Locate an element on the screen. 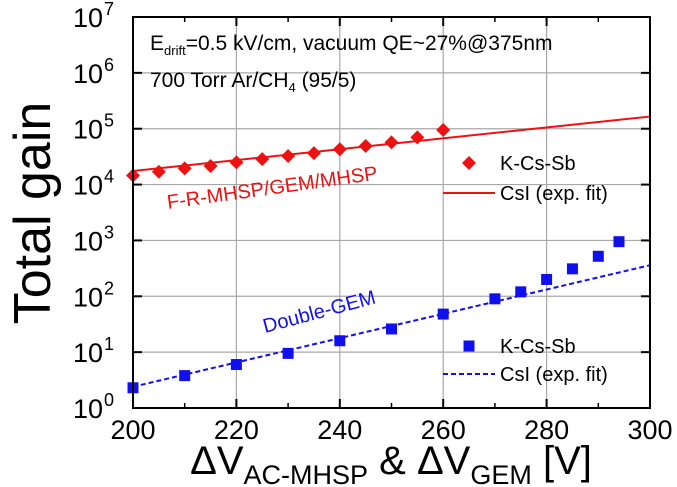  x-tick-label: 280 is located at coordinates (546, 430).